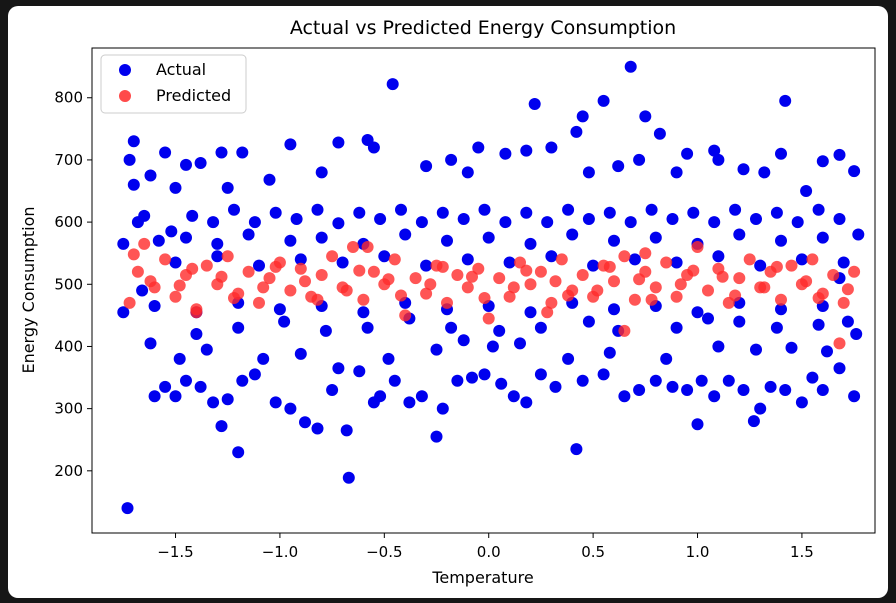 The height and width of the screenshot is (603, 896). Describe the element at coordinates (802, 552) in the screenshot. I see `x-tick-label: 1.5` at that location.